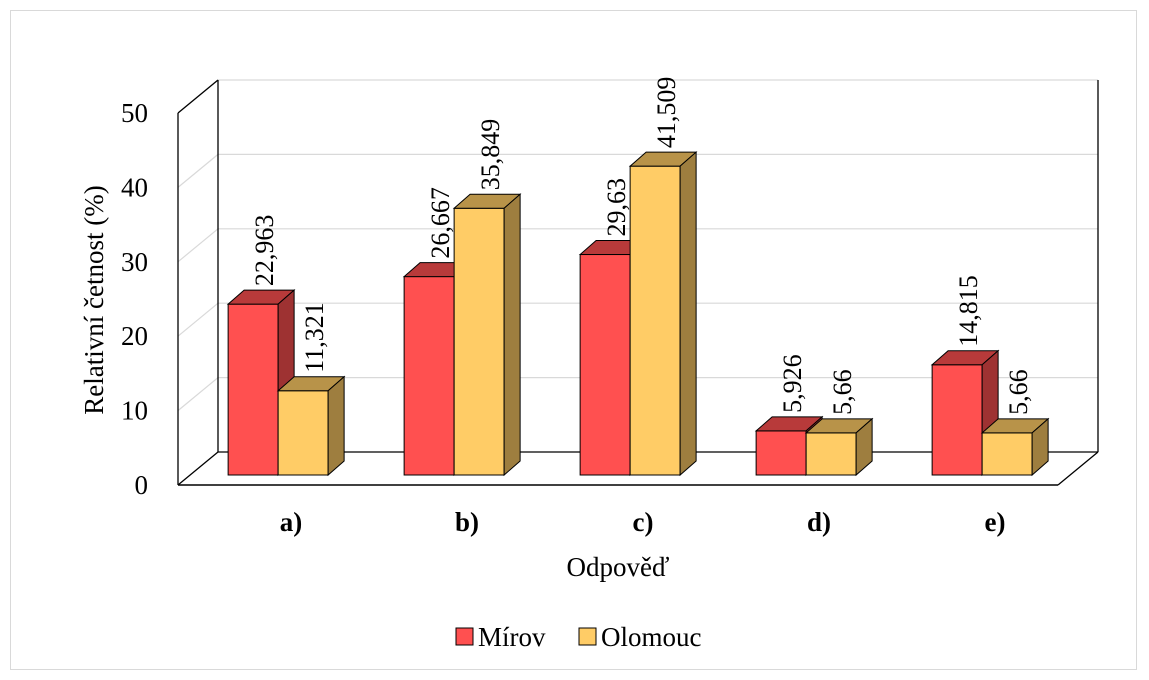  What do you see at coordinates (198, 96) in the screenshot?
I see `side-wall-top-edge` at bounding box center [198, 96].